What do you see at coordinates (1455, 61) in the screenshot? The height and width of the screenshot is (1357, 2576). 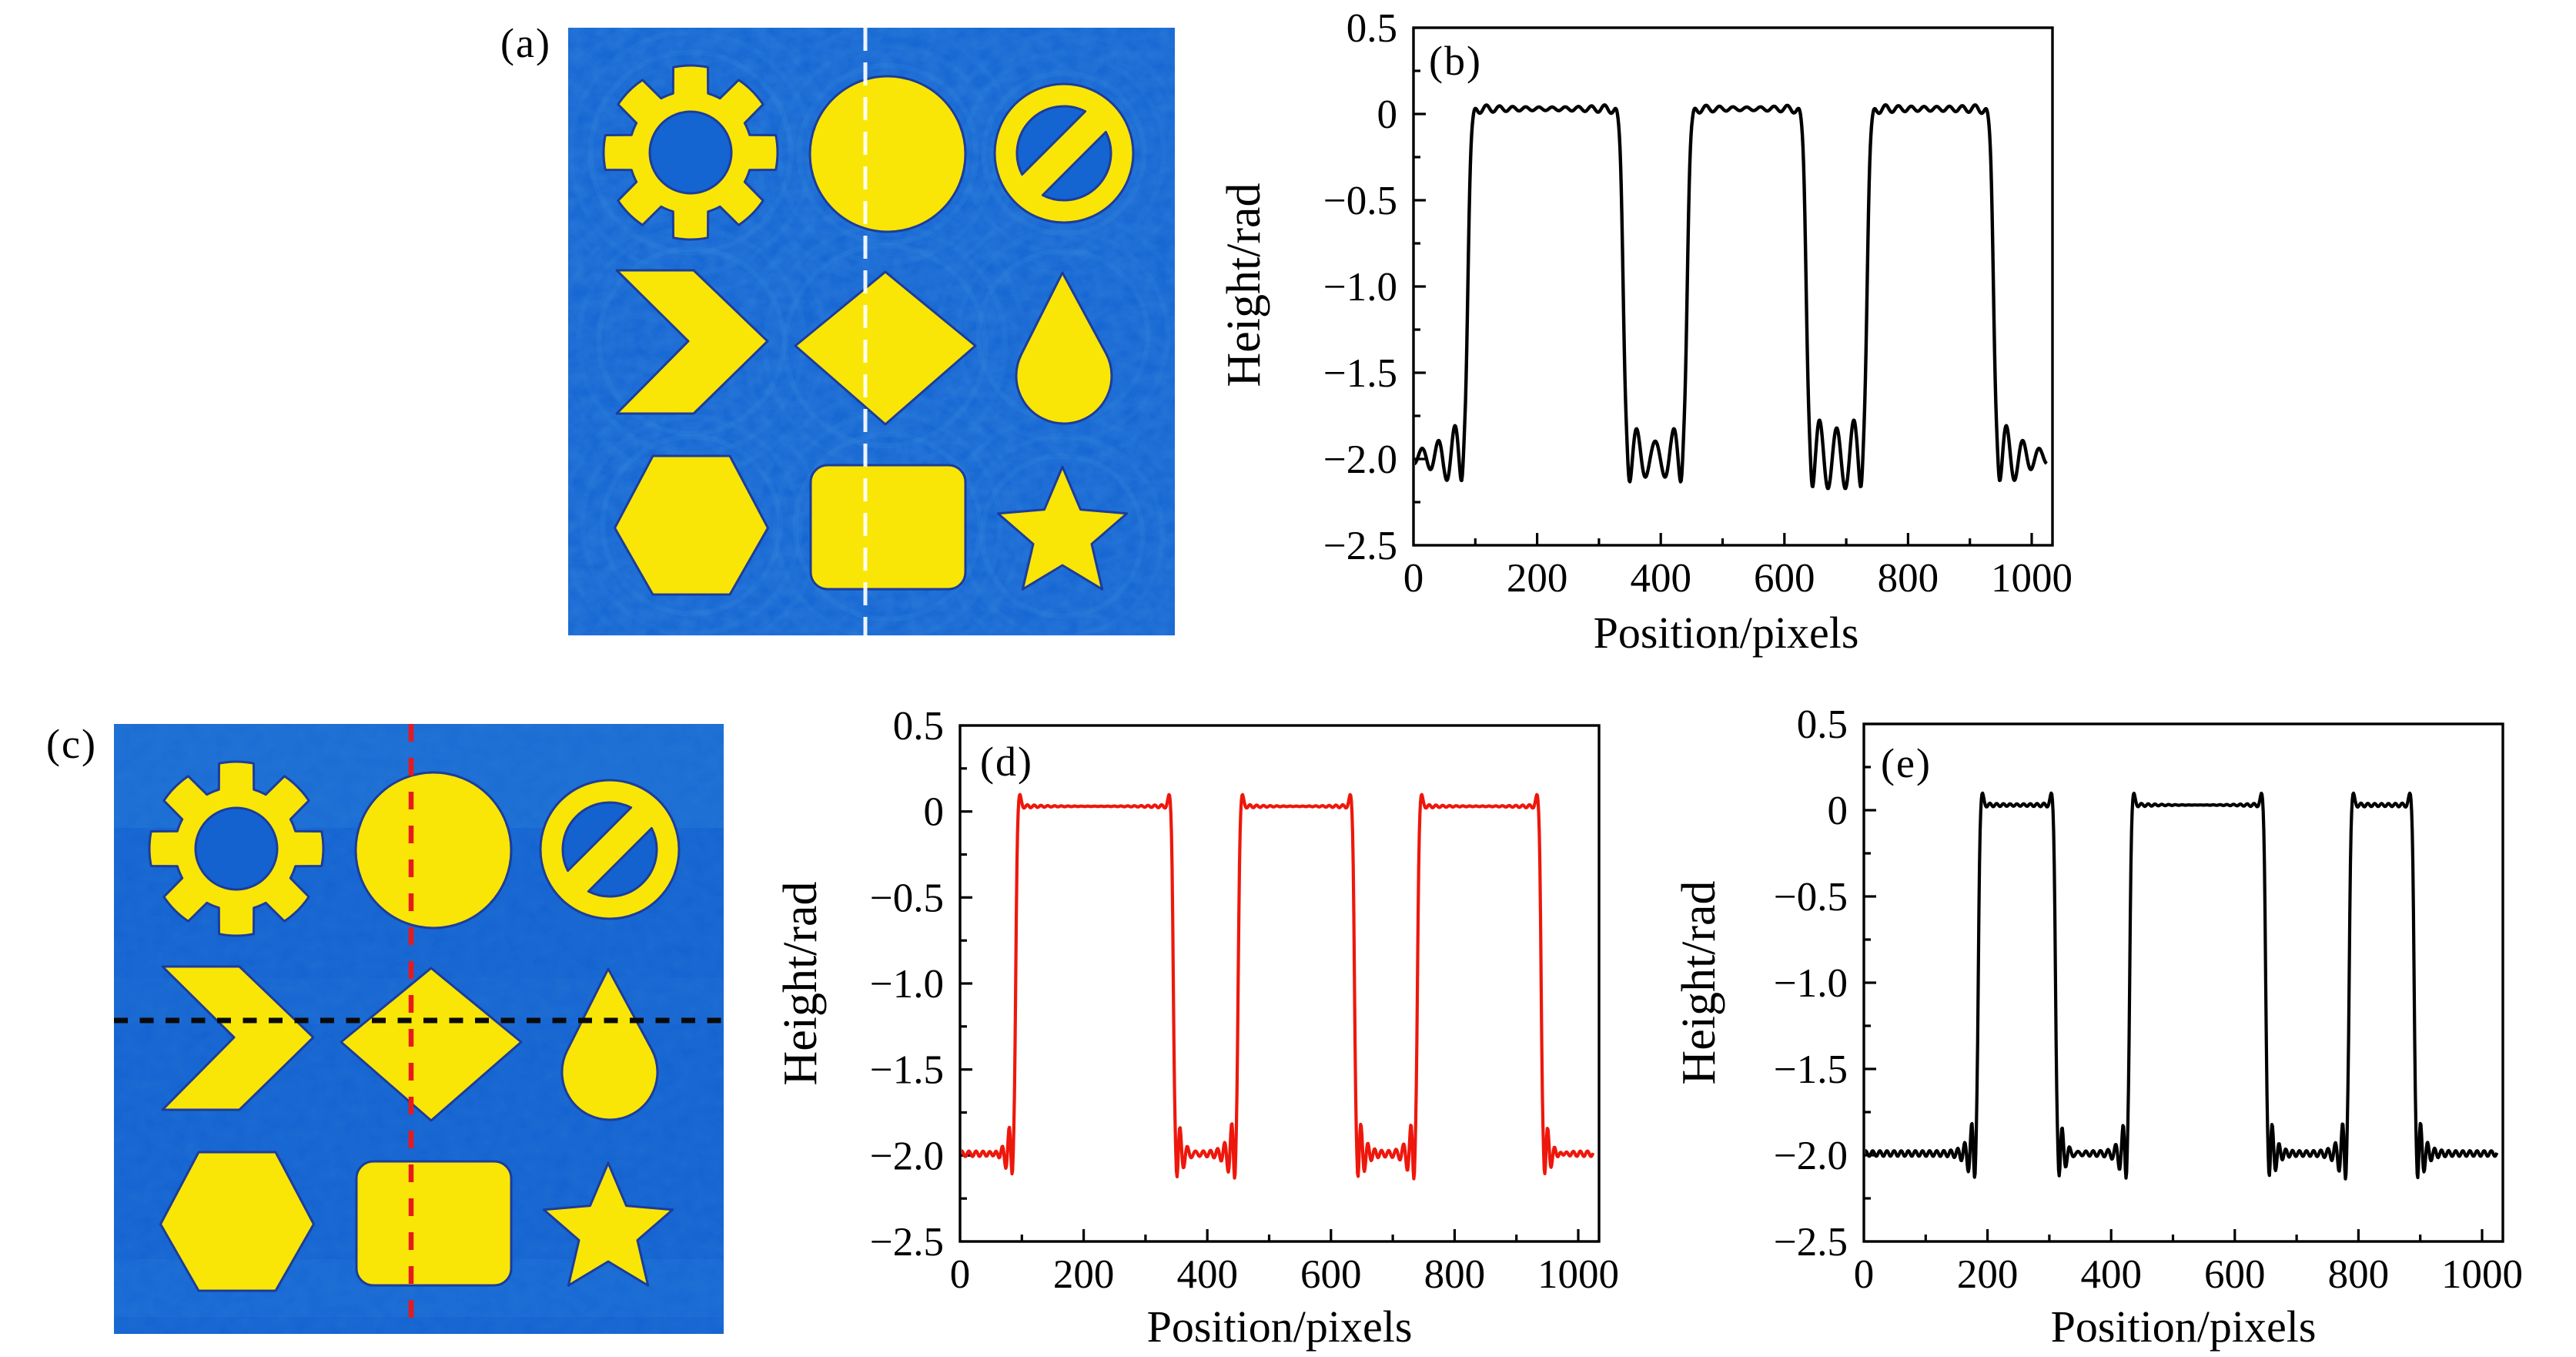 I see `svg-text: (b)` at bounding box center [1455, 61].